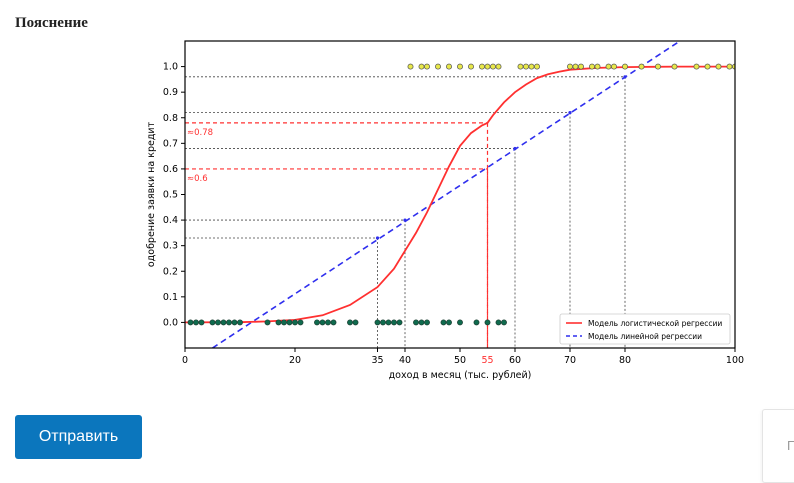 This screenshot has height=483, width=794. What do you see at coordinates (655, 323) in the screenshot?
I see `legend-label-0: Модель логистической регрессии` at bounding box center [655, 323].